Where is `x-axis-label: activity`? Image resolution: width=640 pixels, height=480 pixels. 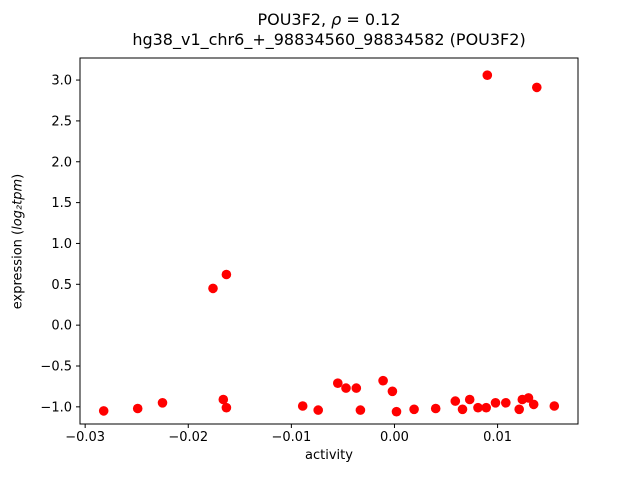
x-axis-label: activity is located at coordinates (329, 455).